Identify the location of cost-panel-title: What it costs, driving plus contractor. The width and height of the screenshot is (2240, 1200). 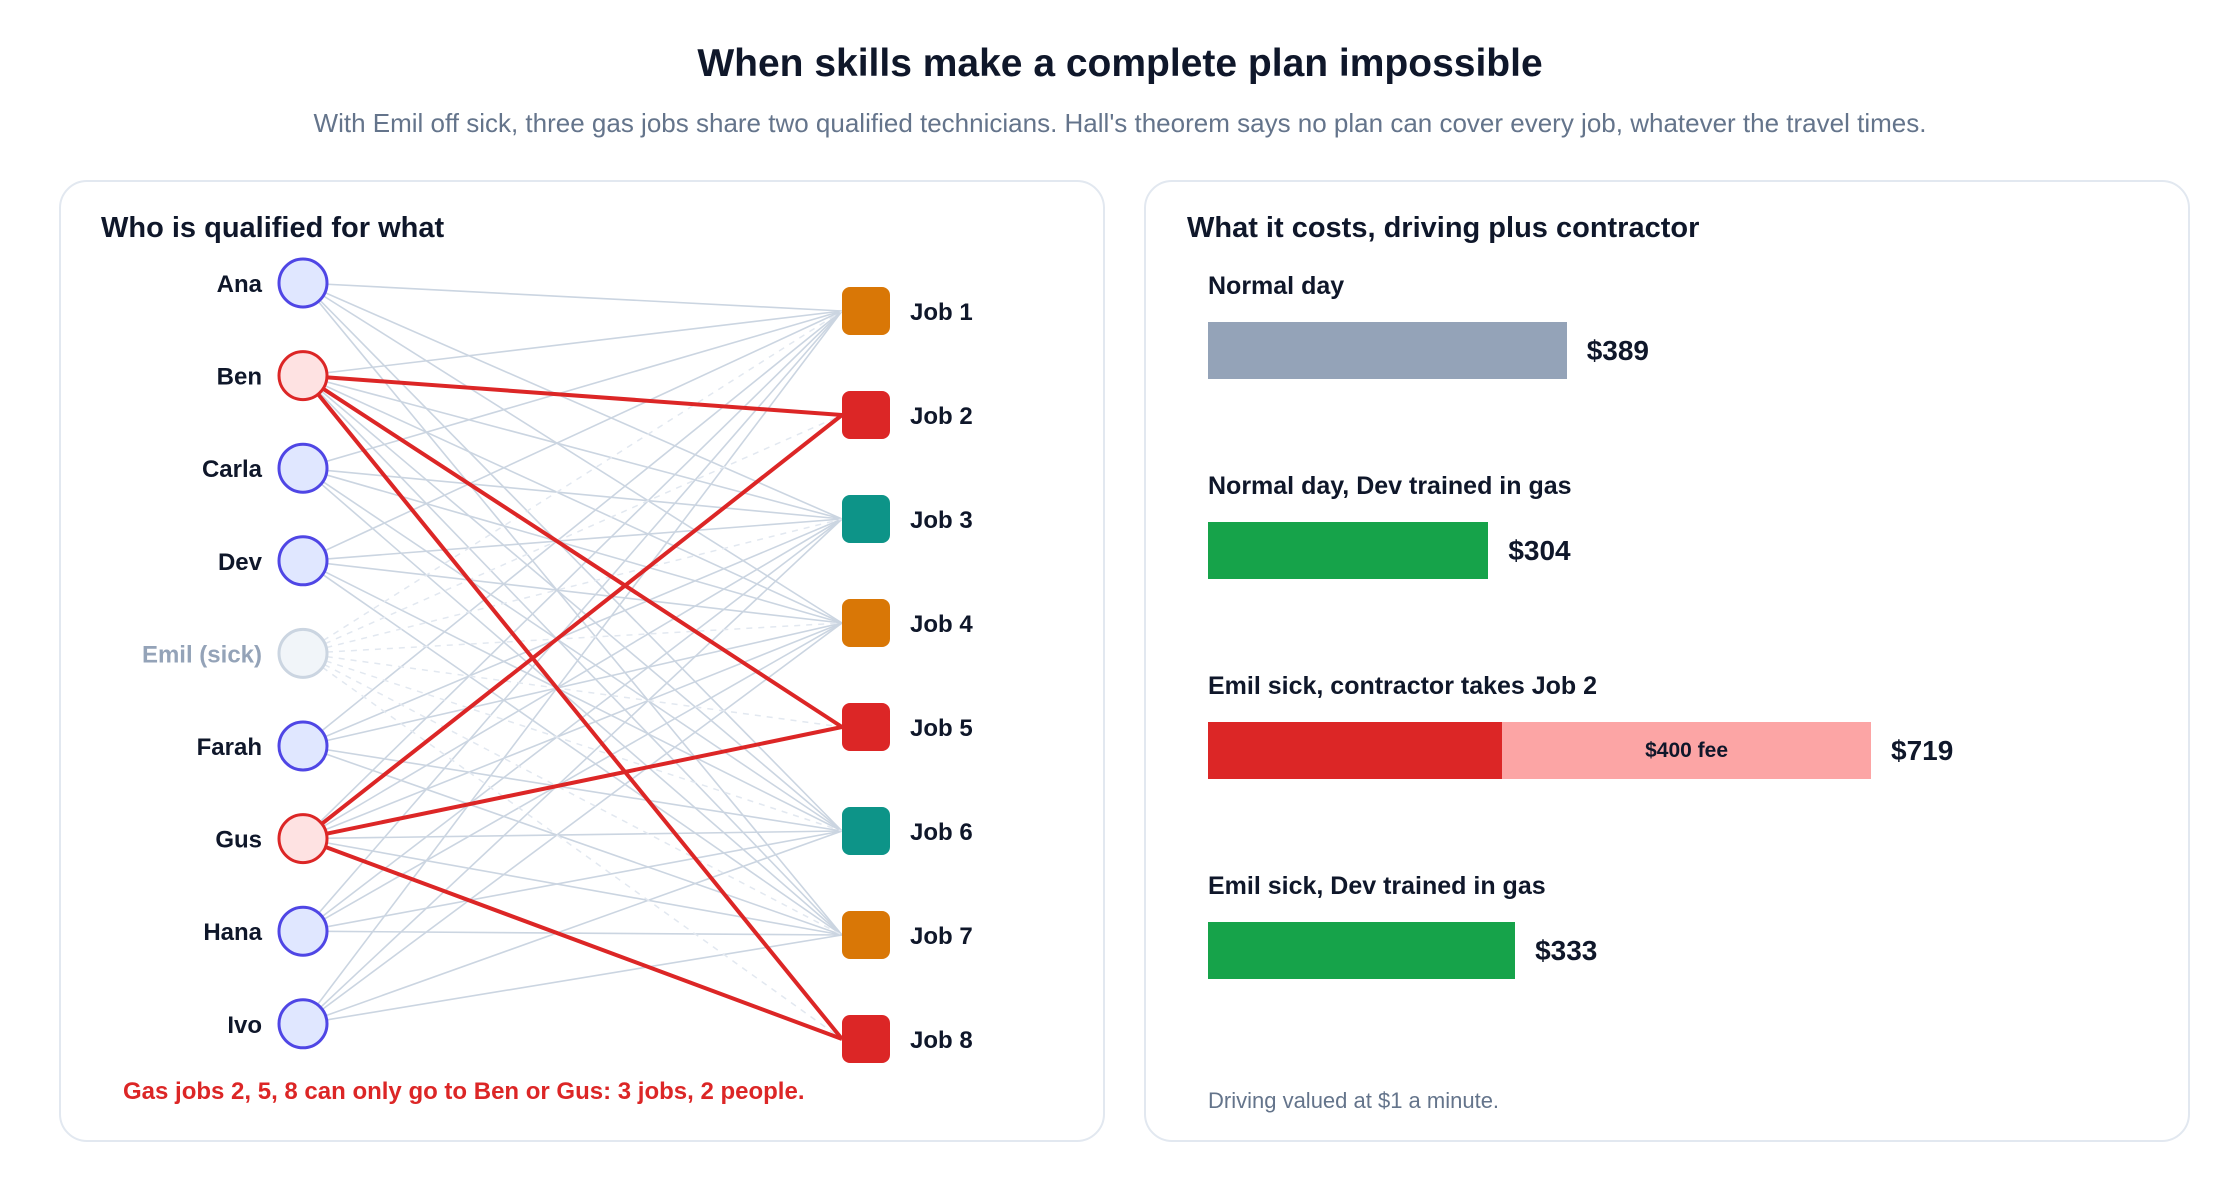
(1443, 228).